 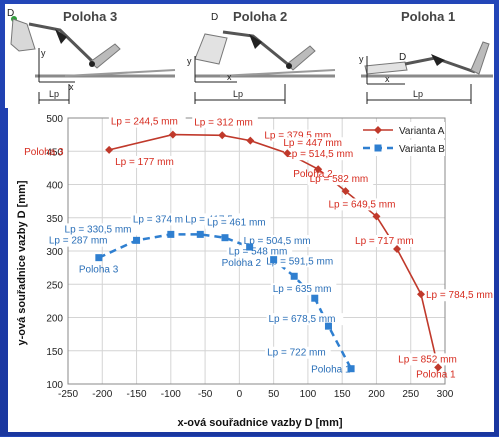 I want to click on x-tick-label: 0, so click(x=240, y=394).